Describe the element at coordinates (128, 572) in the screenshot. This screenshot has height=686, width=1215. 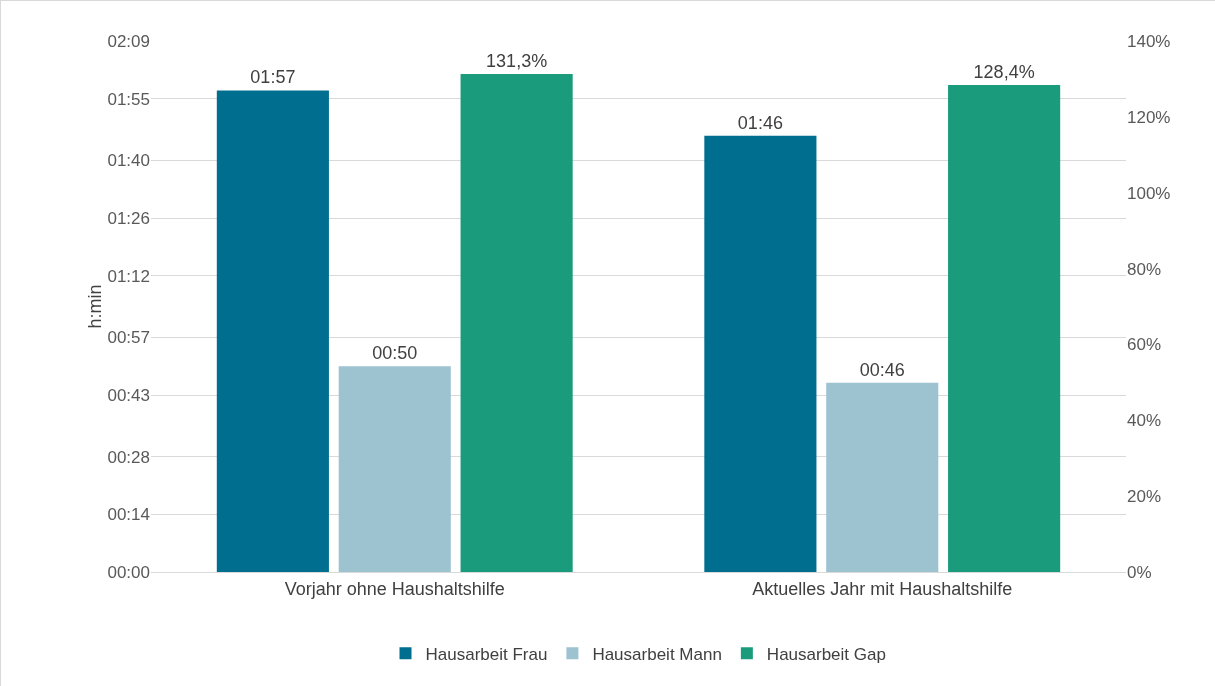
I see `y-tick-label: 00:00` at that location.